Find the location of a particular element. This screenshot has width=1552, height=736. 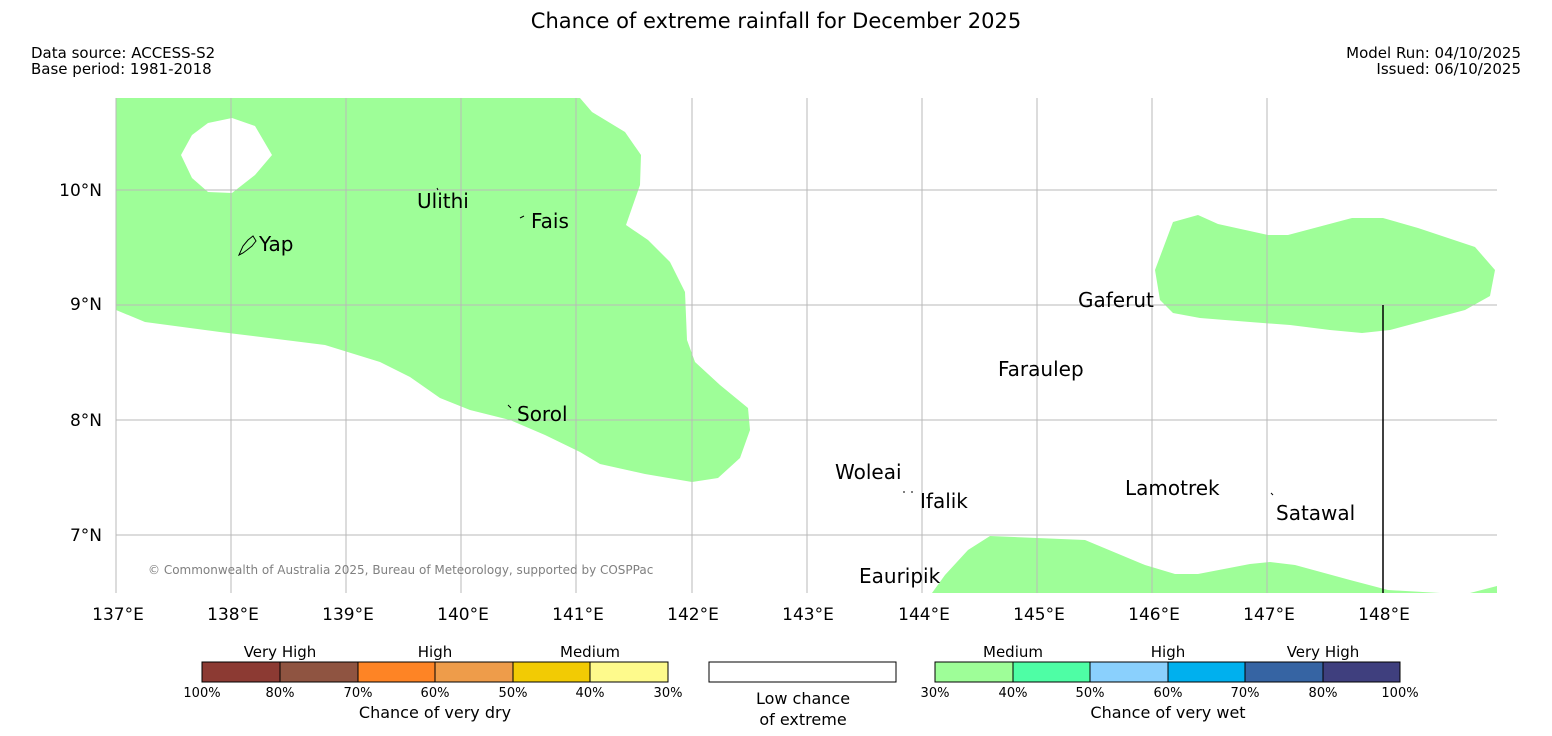

fais-mark is located at coordinates (522, 217).